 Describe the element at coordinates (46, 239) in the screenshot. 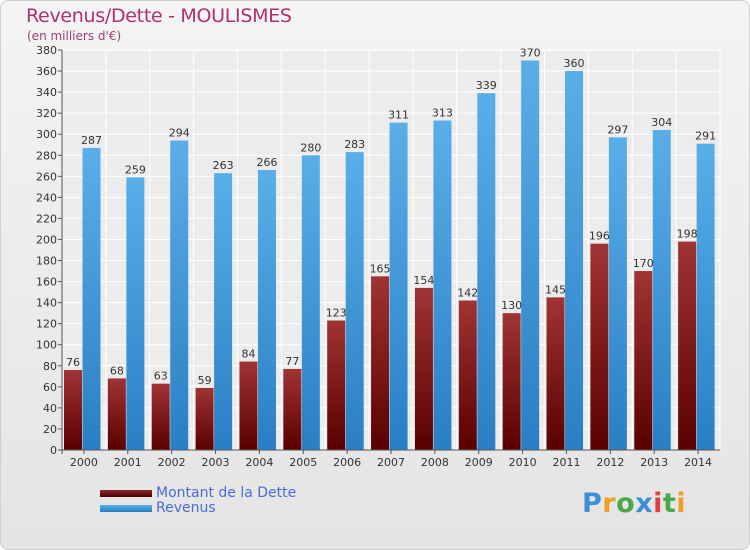

I see `y-tick-label: 200` at that location.